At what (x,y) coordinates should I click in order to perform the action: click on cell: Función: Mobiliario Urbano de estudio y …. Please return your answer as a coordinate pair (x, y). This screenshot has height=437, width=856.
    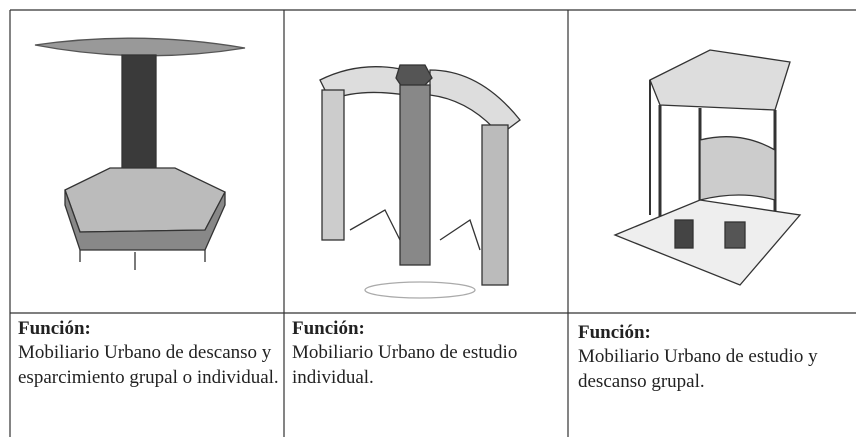
    Looking at the image, I should click on (713, 358).